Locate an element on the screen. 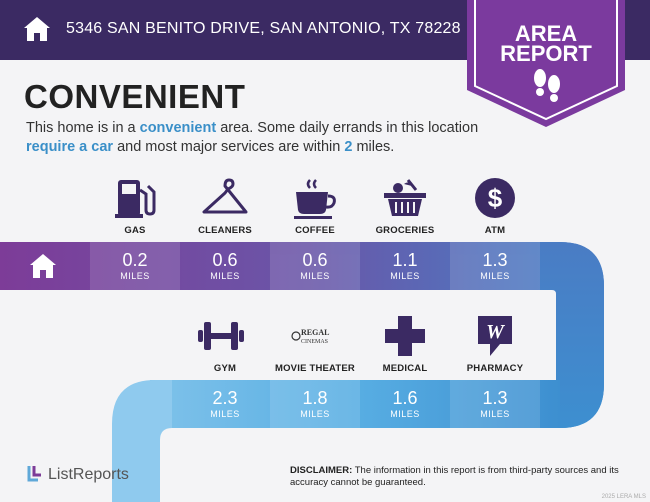 The width and height of the screenshot is (650, 502). highlight-require-car: require a car is located at coordinates (70, 147).